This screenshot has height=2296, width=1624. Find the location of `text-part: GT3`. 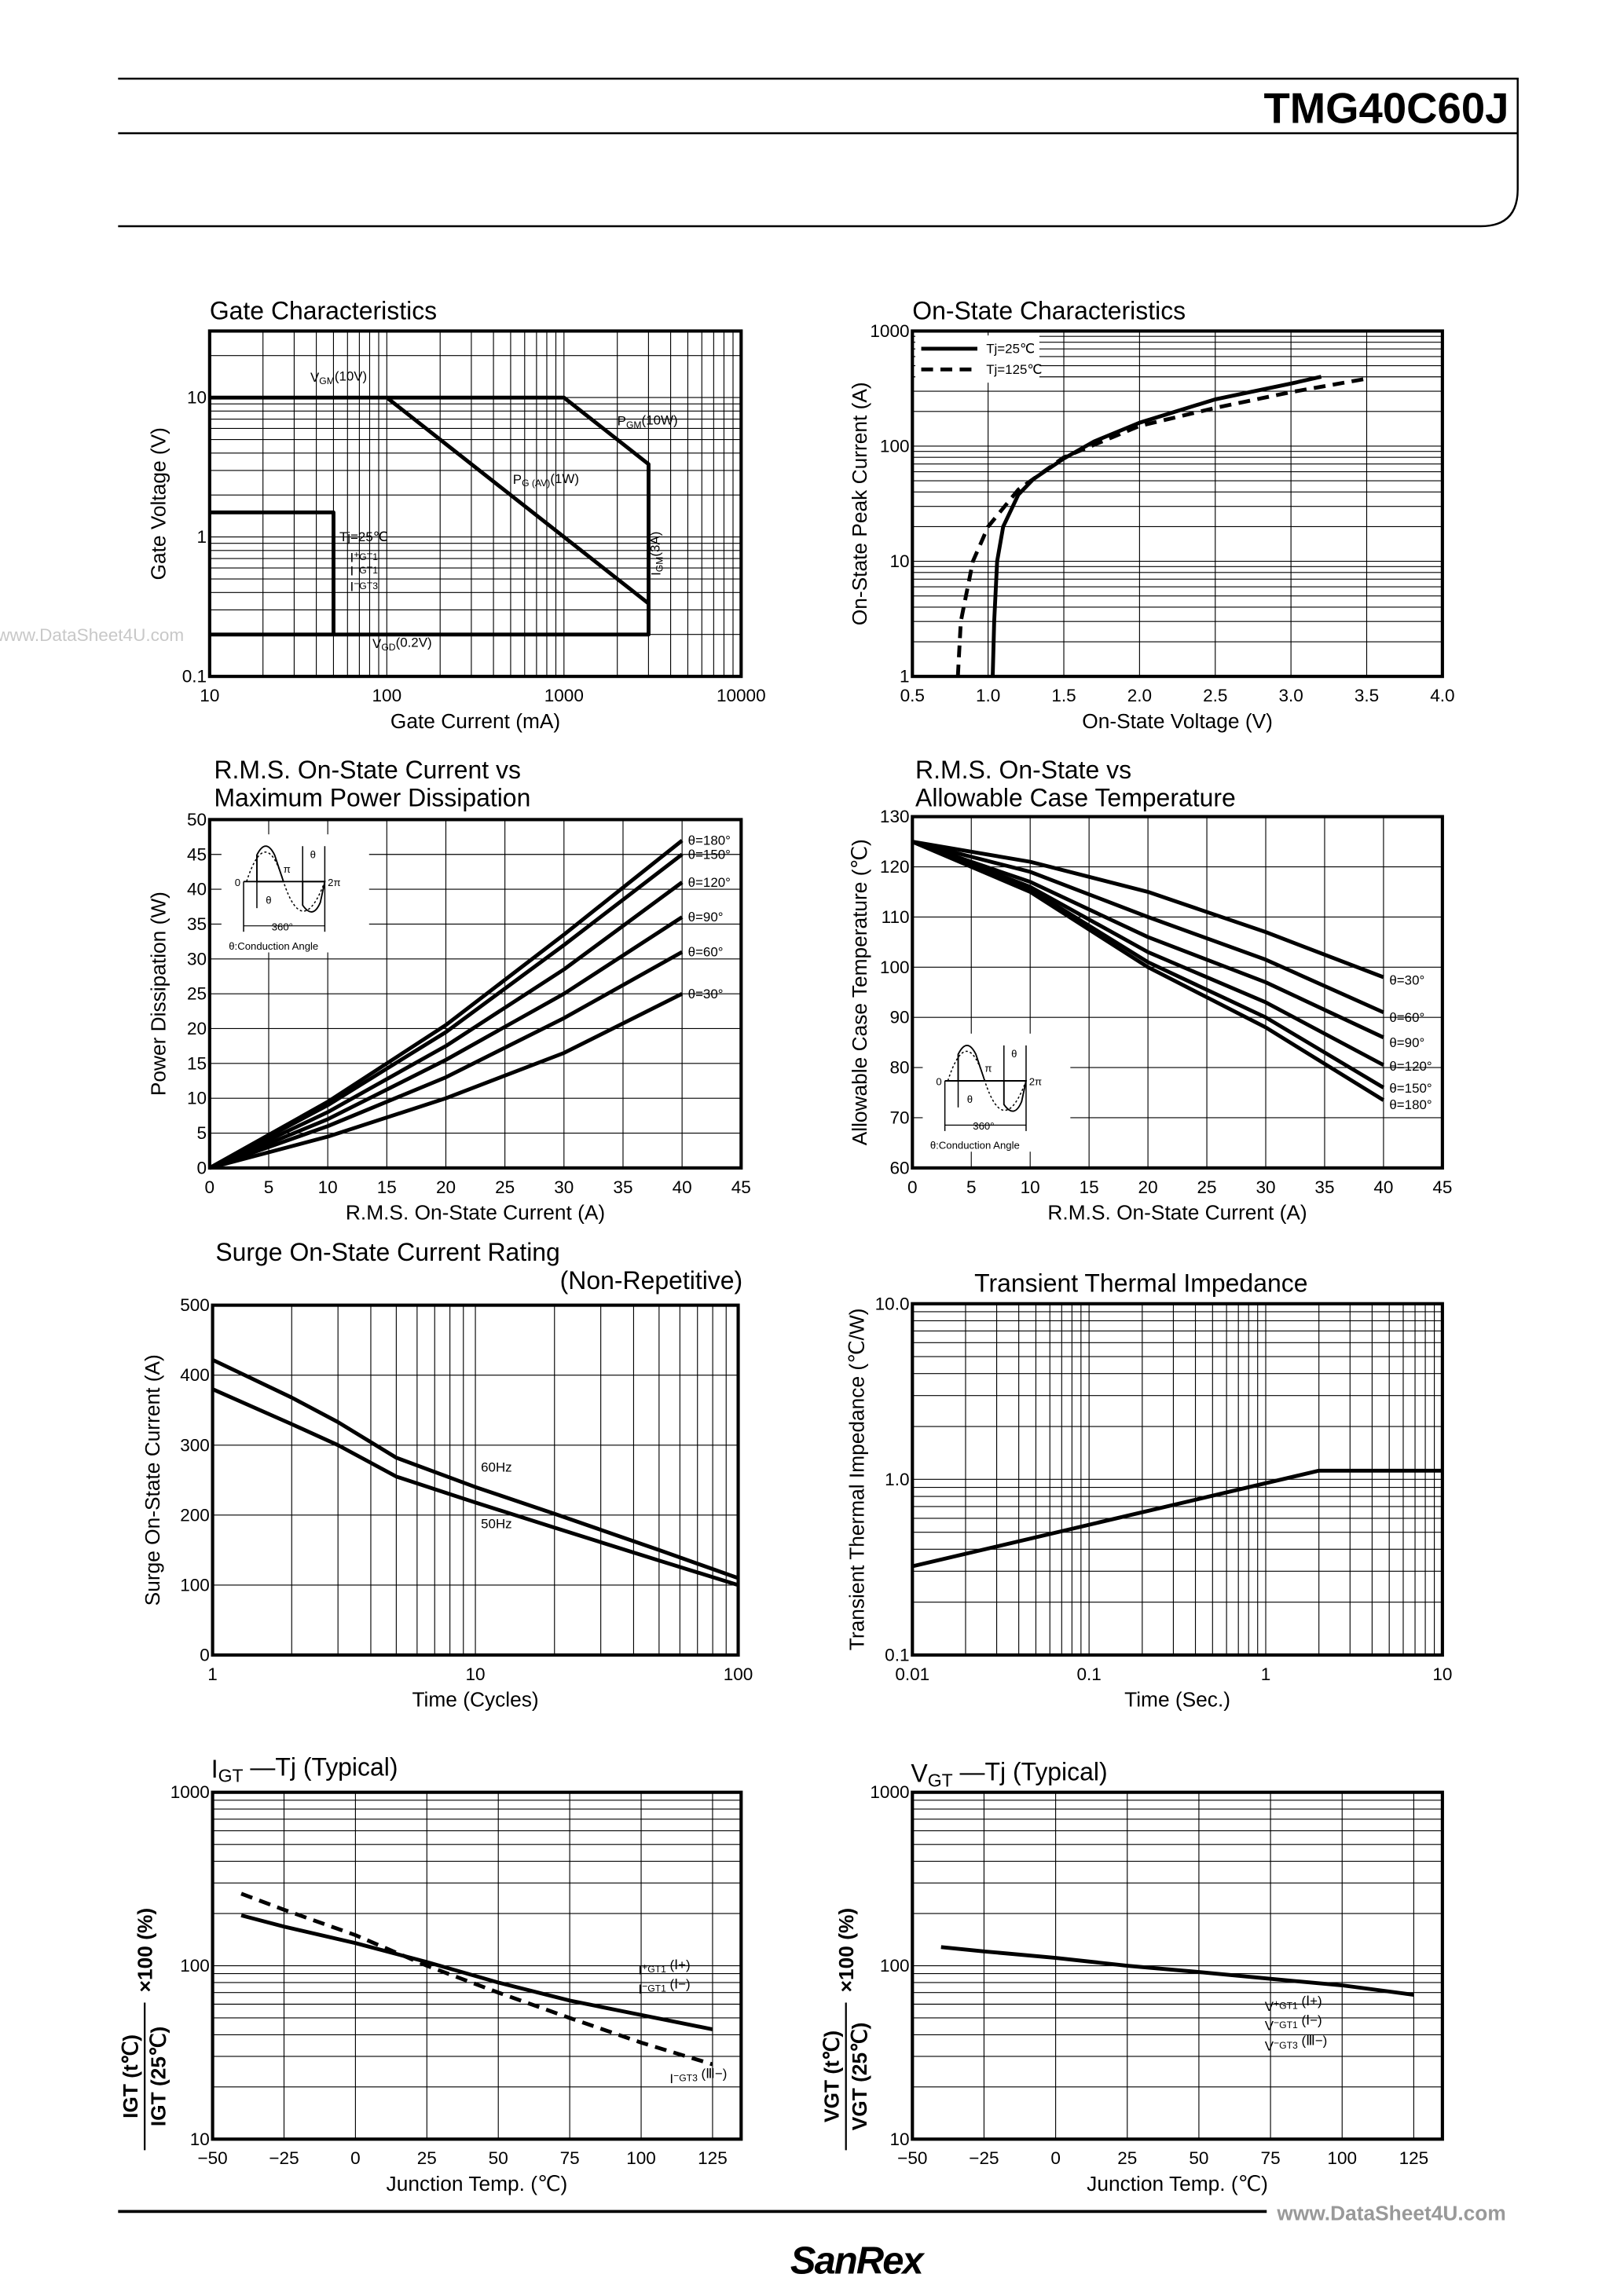

text-part: GT3 is located at coordinates (1288, 2046).